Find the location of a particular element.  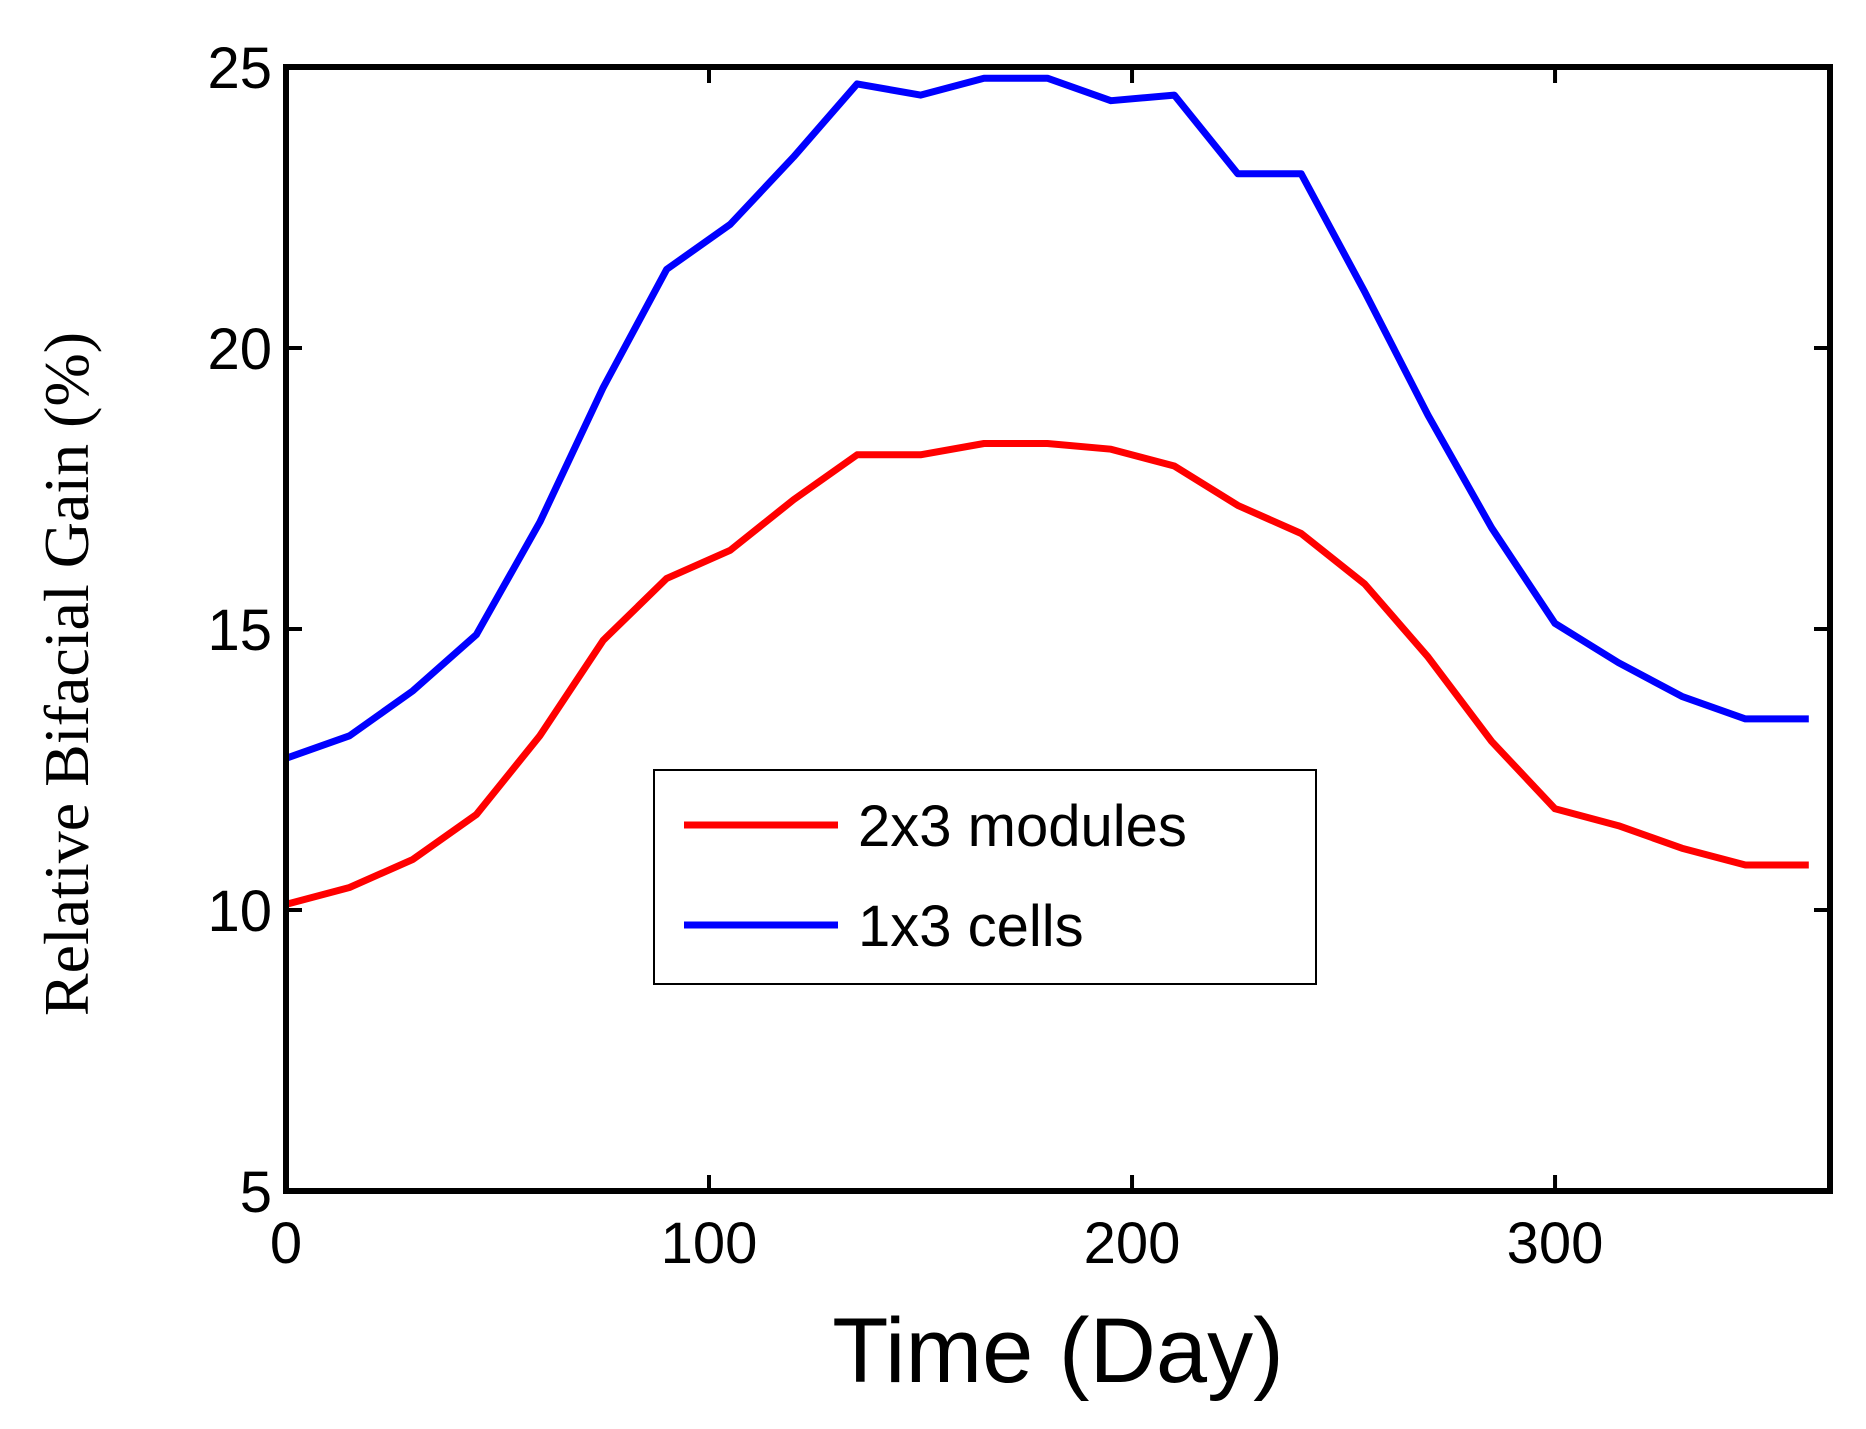

legend-label-2x3-modules: 2x3 modules is located at coordinates (1022, 826).